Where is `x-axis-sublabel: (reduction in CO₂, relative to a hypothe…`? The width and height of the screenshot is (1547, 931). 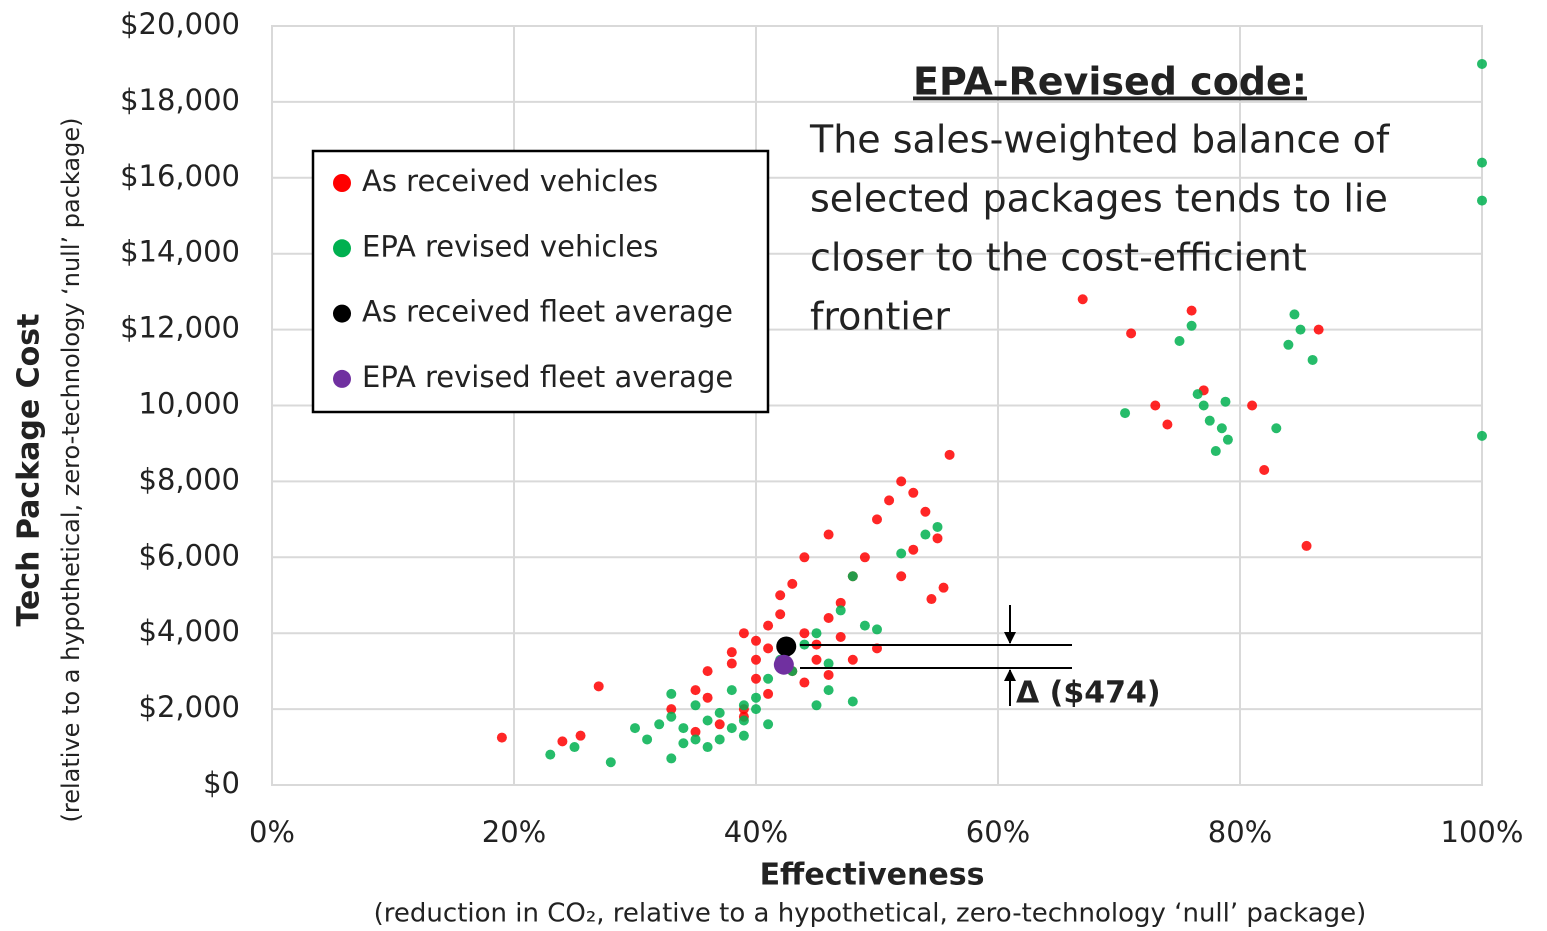 x-axis-sublabel: (reduction in CO₂, relative to a hypothe… is located at coordinates (870, 914).